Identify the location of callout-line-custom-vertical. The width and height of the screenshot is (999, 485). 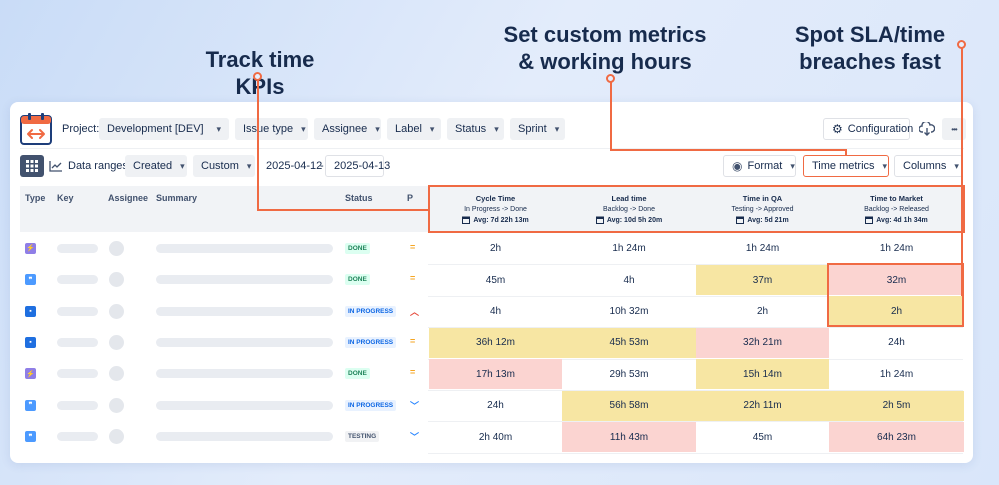
(611, 114).